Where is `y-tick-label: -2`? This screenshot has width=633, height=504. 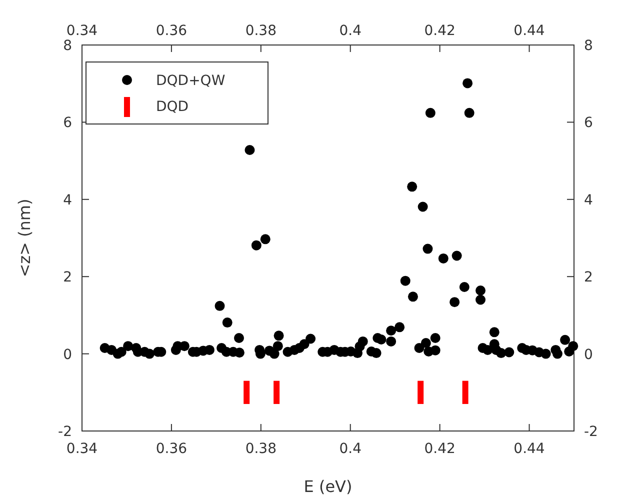 y-tick-label: -2 is located at coordinates (65, 432).